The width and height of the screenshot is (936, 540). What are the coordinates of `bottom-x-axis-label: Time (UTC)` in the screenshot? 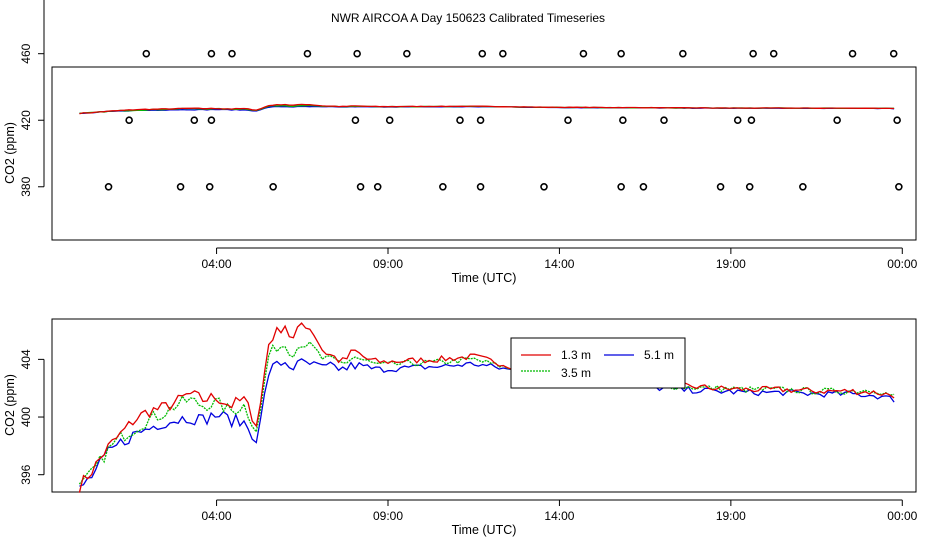 It's located at (484, 530).